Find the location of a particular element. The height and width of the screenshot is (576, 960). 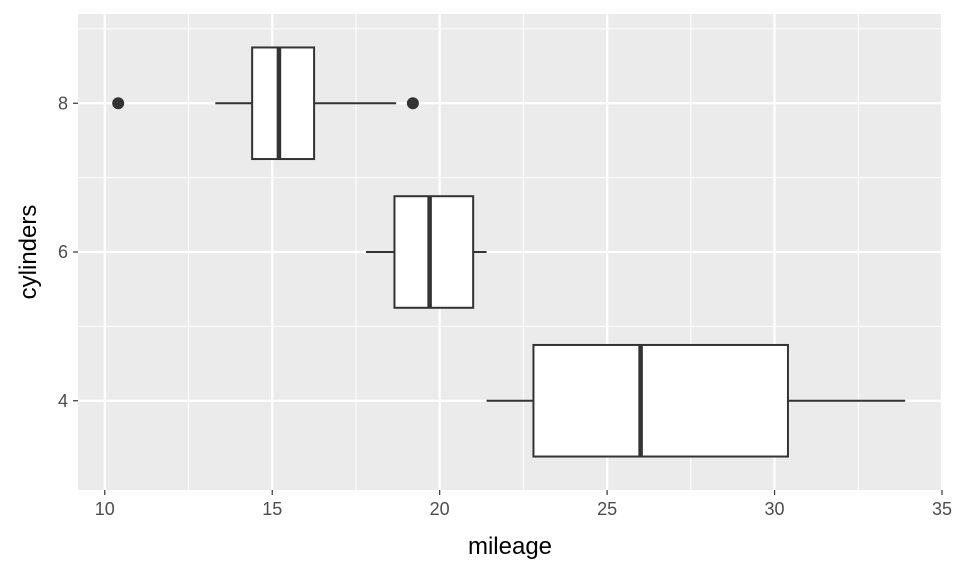

y-axis: 4 6 8 is located at coordinates (68, 252).